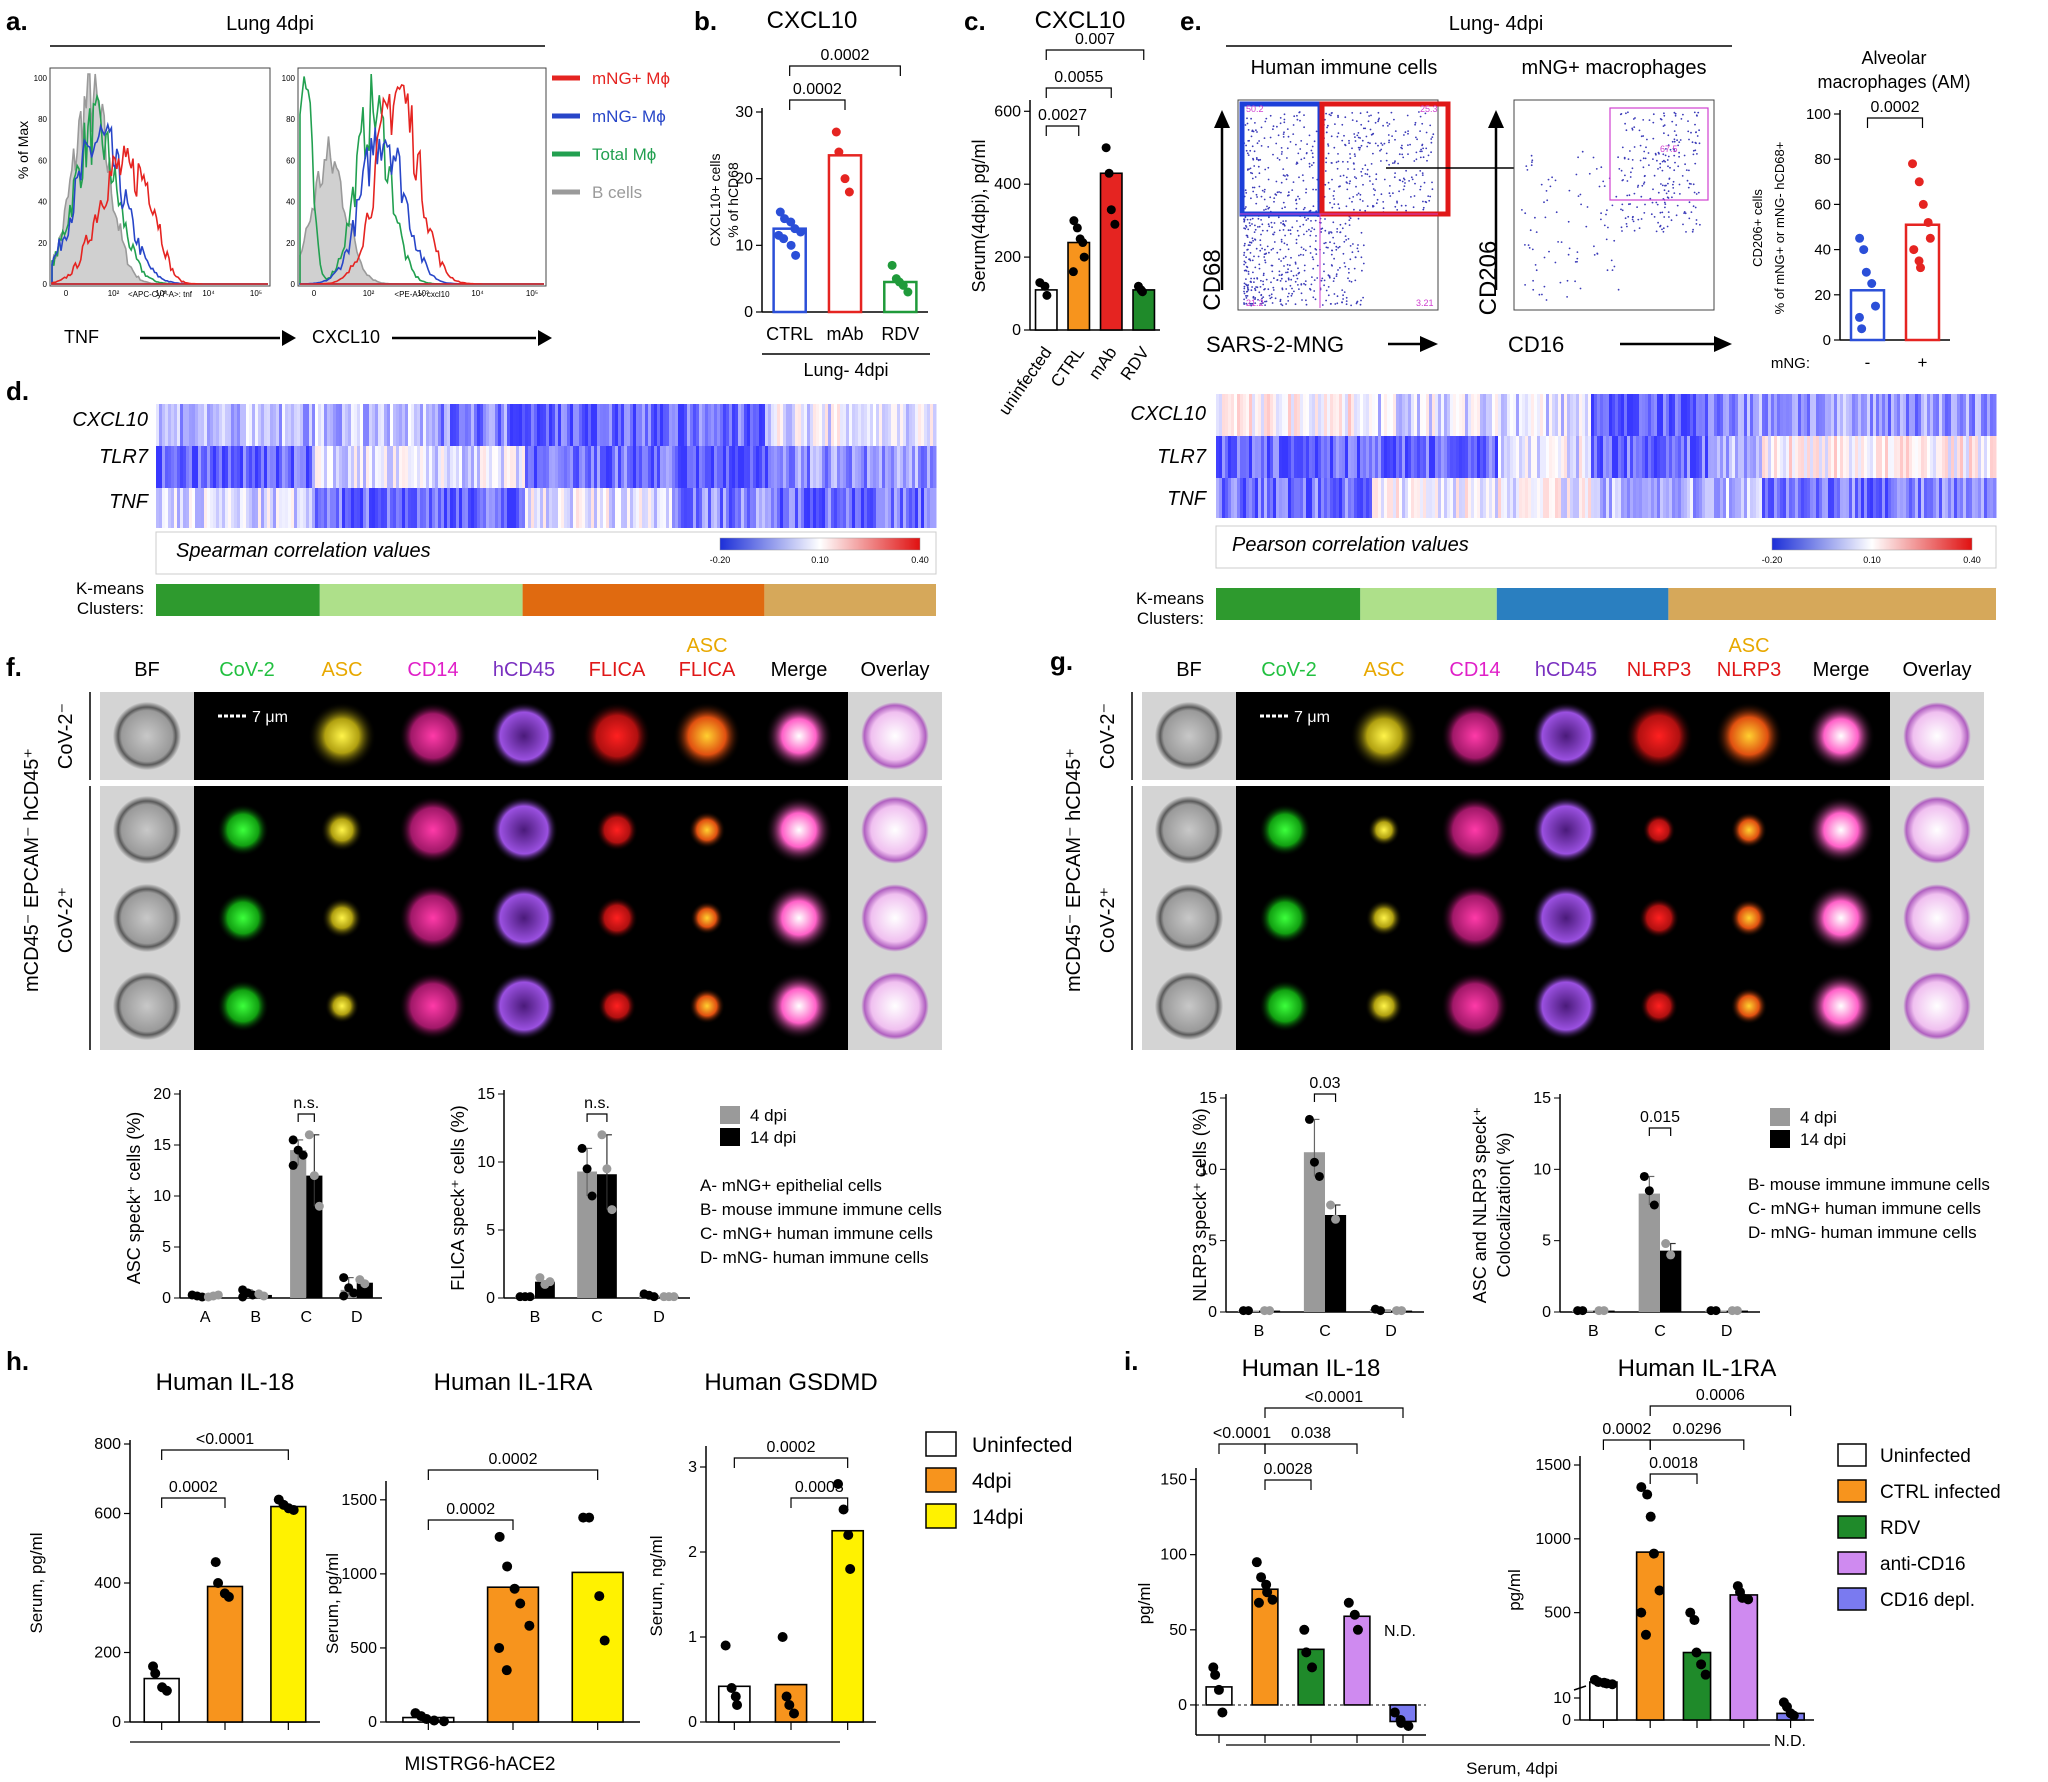  I want to click on column-label: BF, so click(1189, 670).